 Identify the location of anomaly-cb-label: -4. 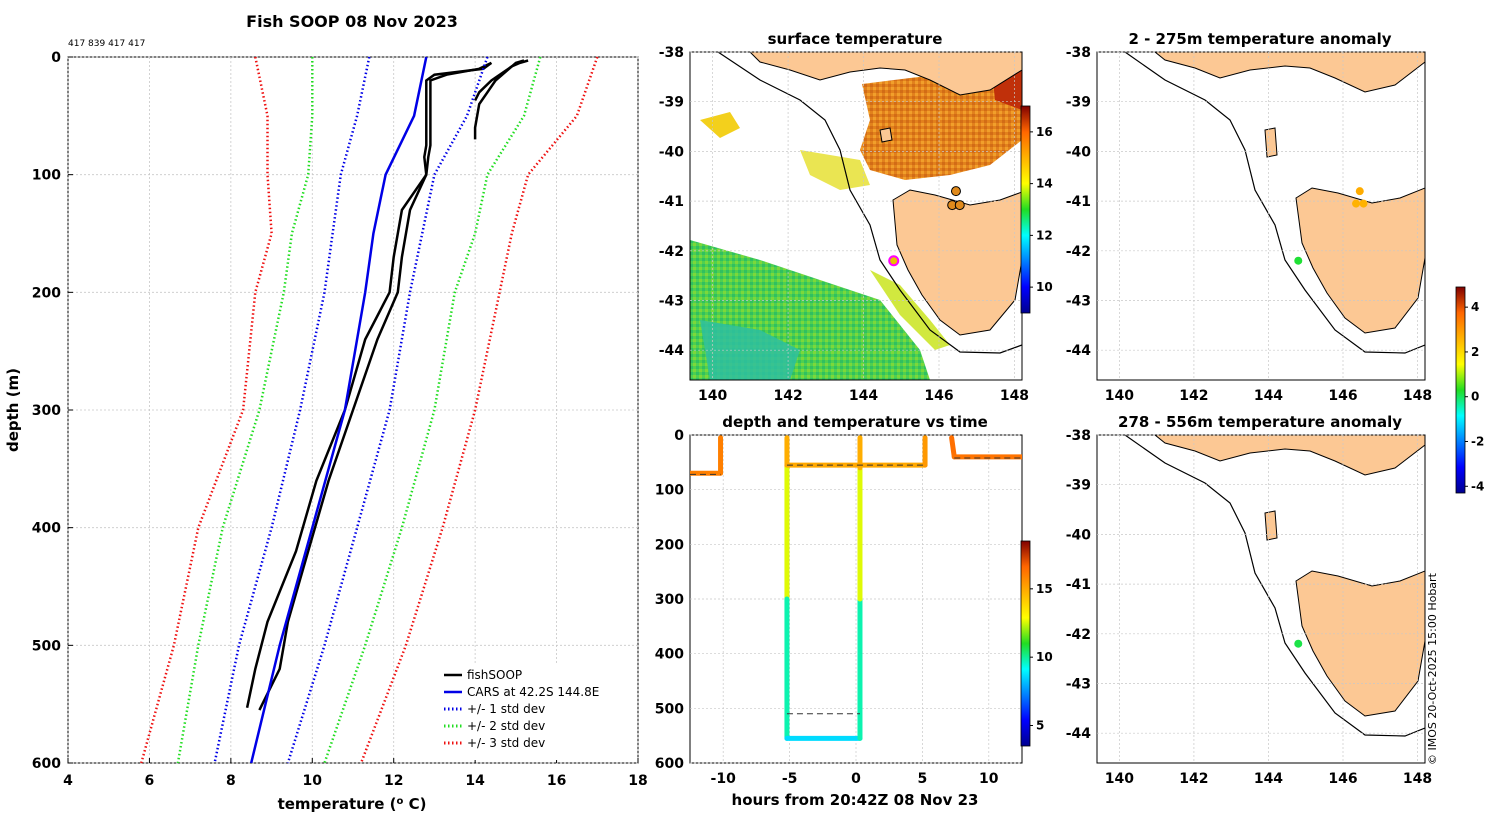
(1477, 486).